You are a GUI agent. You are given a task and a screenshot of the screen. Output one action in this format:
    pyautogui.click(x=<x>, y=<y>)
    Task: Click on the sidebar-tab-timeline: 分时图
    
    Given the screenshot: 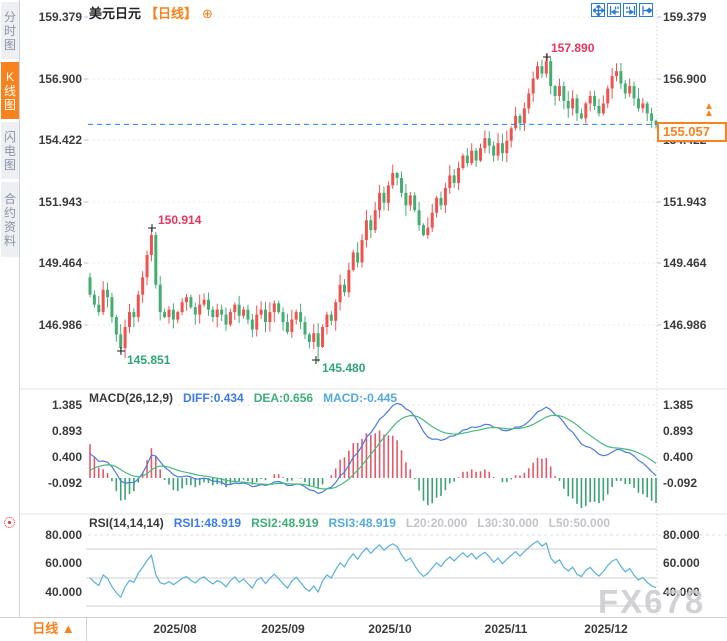 What is the action you would take?
    pyautogui.click(x=10, y=30)
    